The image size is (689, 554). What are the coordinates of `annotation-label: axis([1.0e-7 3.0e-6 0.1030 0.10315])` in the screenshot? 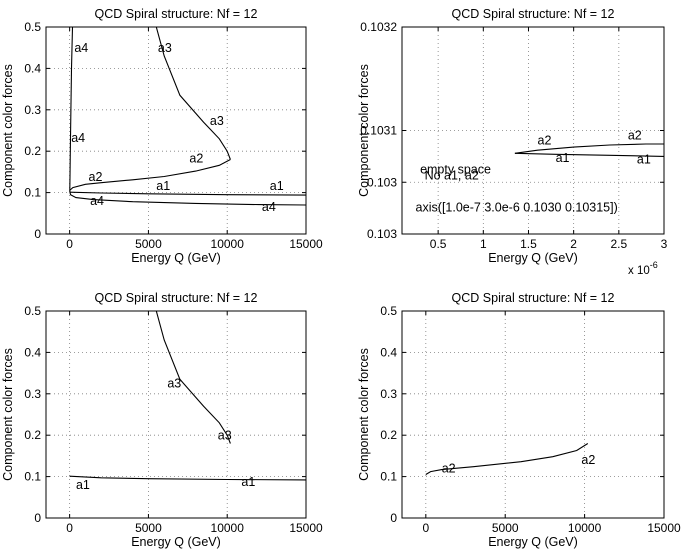 It's located at (517, 208).